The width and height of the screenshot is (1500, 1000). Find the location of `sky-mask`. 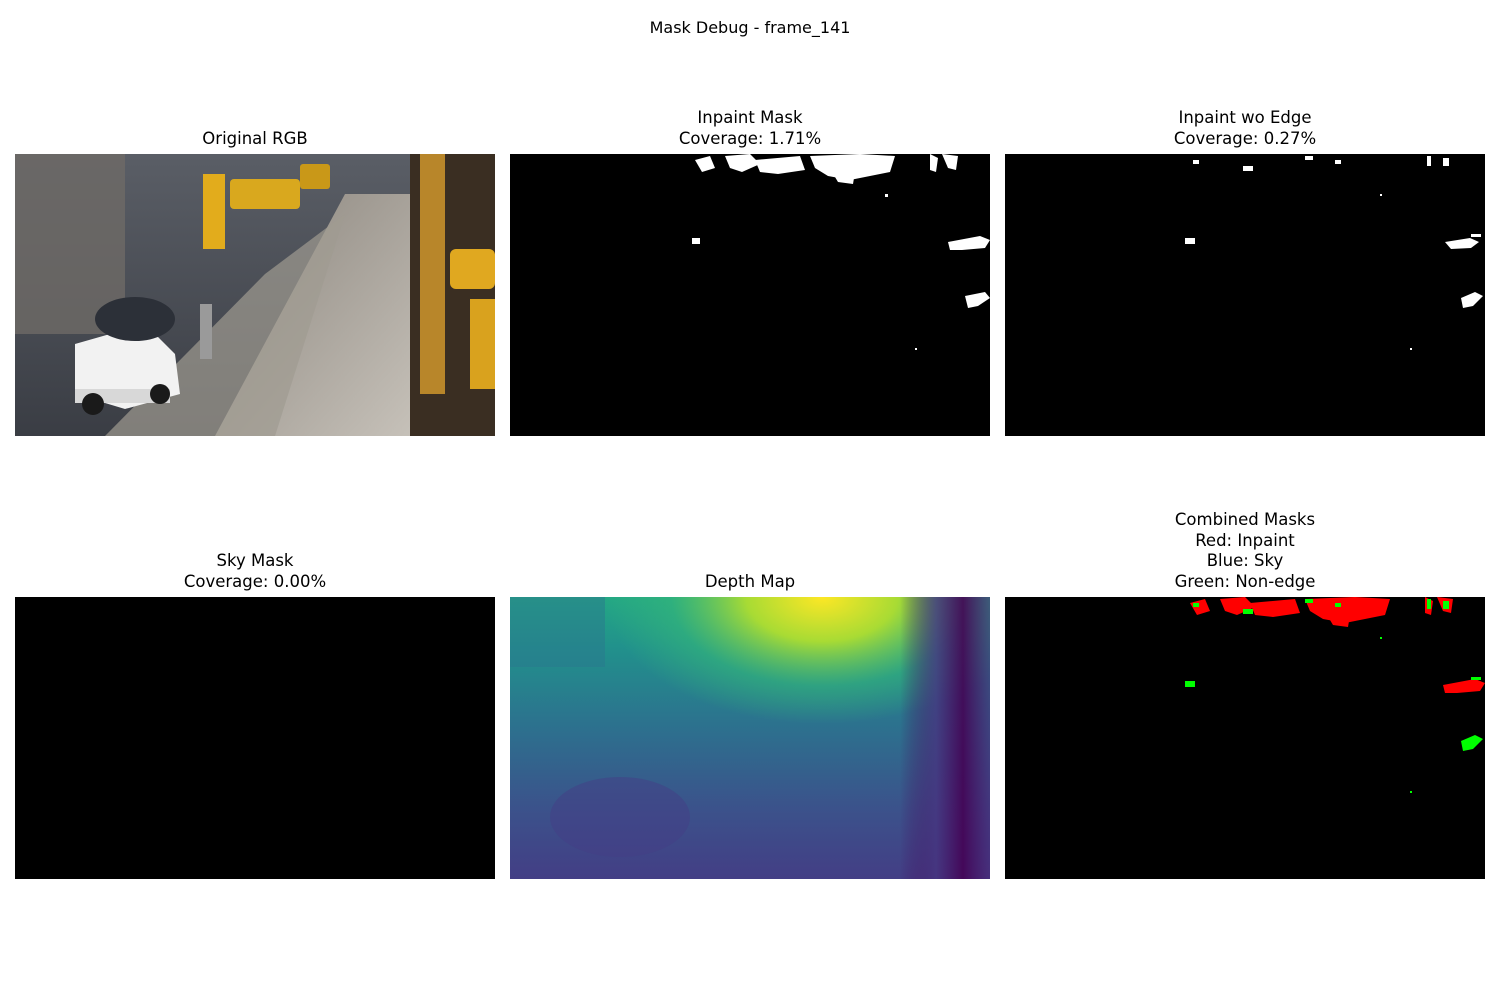

sky-mask is located at coordinates (255, 738).